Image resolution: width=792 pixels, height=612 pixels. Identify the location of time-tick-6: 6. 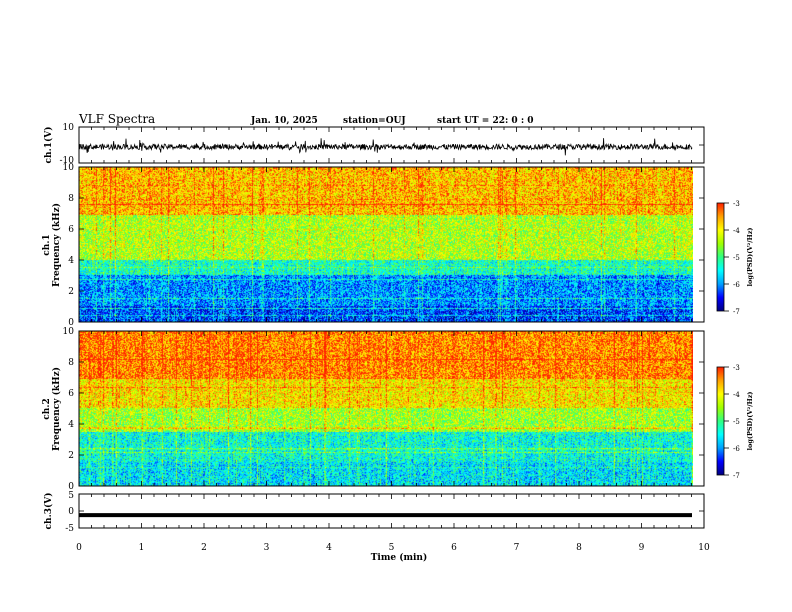
(454, 548).